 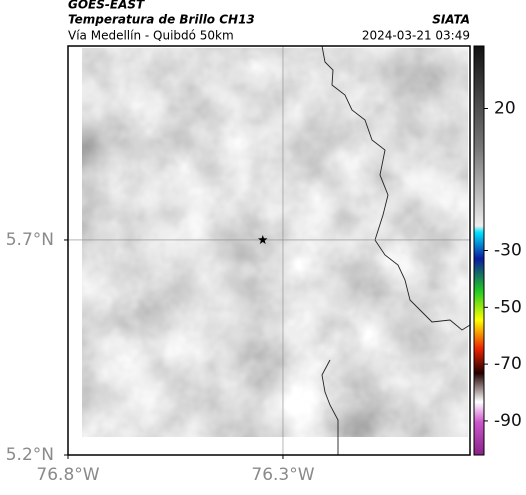 What do you see at coordinates (330, 407) in the screenshot?
I see `boundary` at bounding box center [330, 407].